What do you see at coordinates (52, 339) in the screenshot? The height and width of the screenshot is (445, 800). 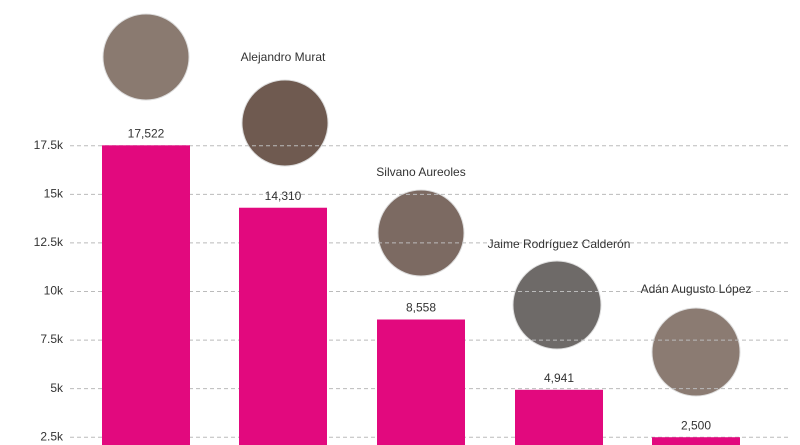 I see `y-tick-label: 7.5k` at bounding box center [52, 339].